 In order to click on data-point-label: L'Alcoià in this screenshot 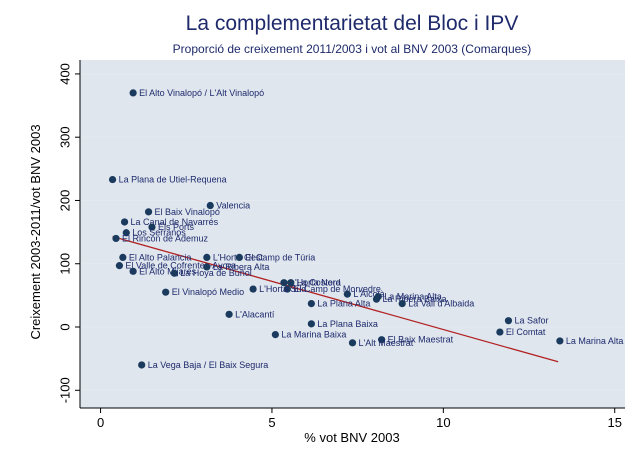, I will do `click(368, 294)`.